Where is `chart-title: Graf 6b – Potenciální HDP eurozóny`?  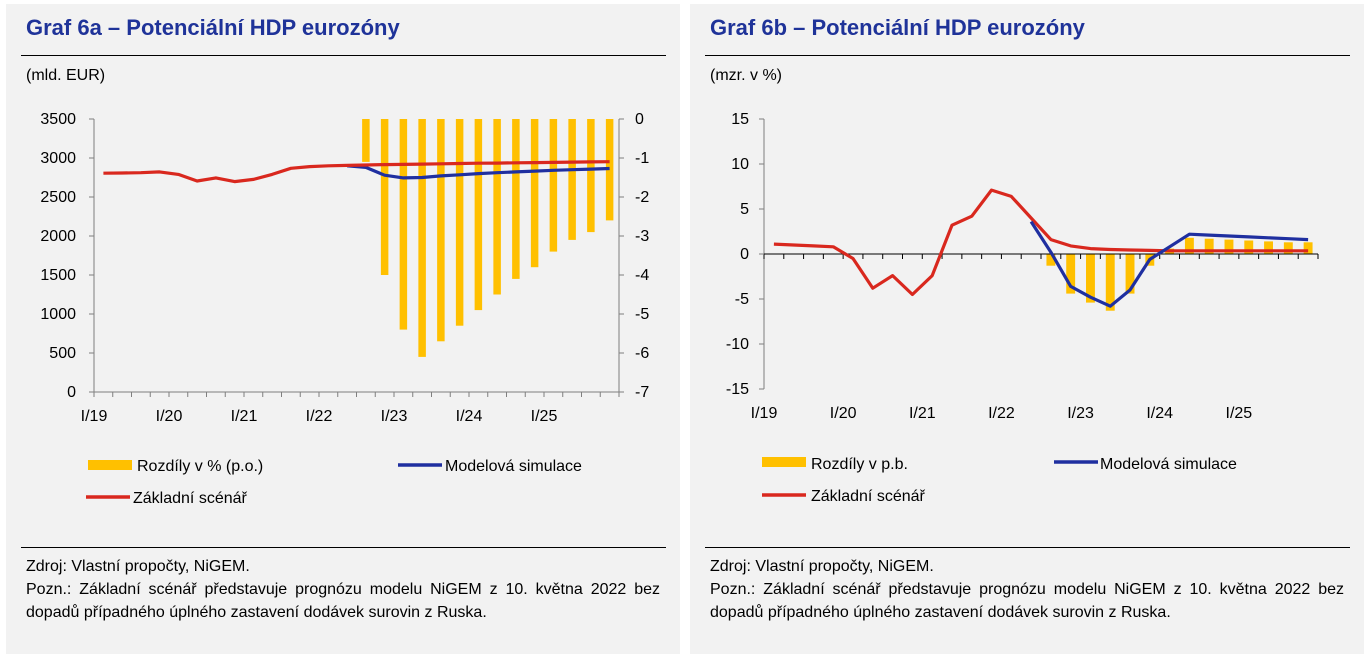 chart-title: Graf 6b – Potenciální HDP eurozóny is located at coordinates (897, 27).